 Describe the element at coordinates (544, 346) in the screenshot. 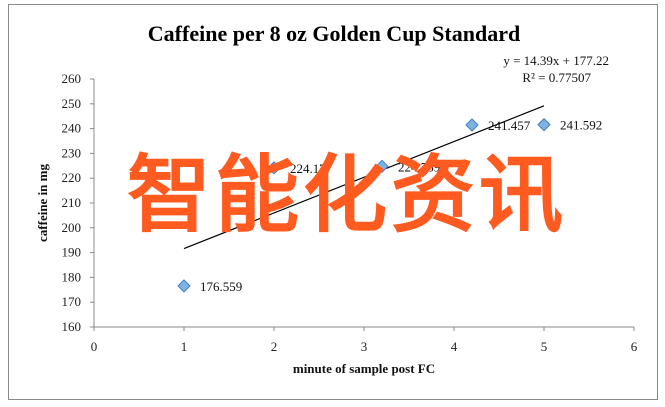

I see `x-tick-label: 5` at that location.